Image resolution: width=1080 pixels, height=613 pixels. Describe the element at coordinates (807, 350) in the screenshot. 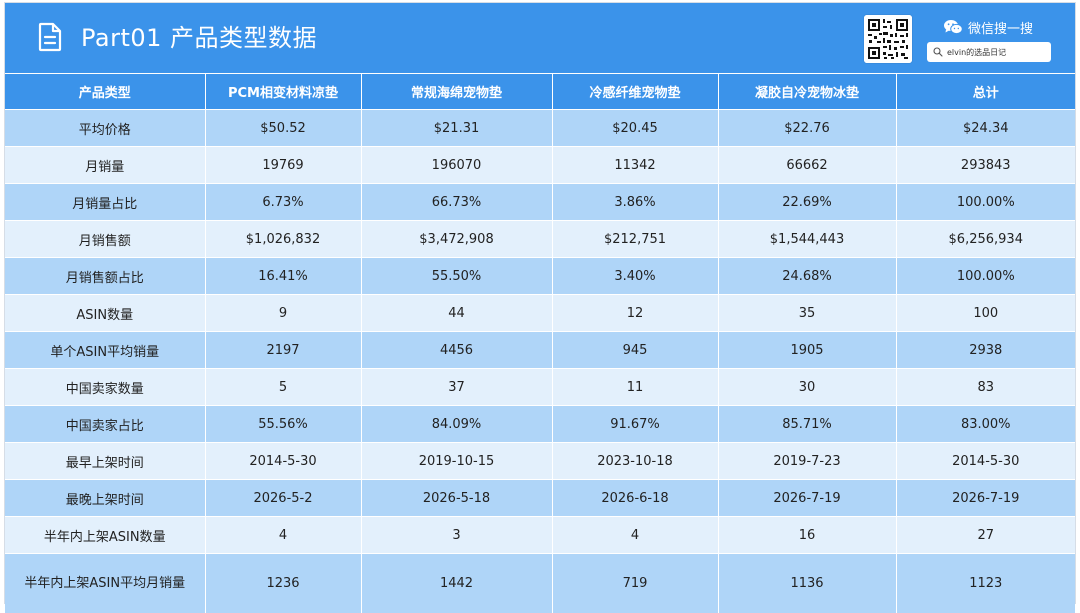

I see `table-cell: 1905` at that location.